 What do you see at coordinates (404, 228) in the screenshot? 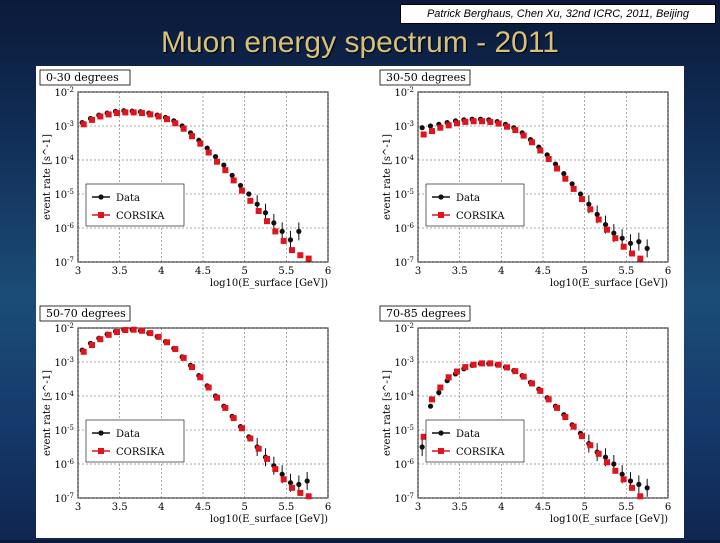
I see `y-tick-label: 10⁻⁶` at bounding box center [404, 228].